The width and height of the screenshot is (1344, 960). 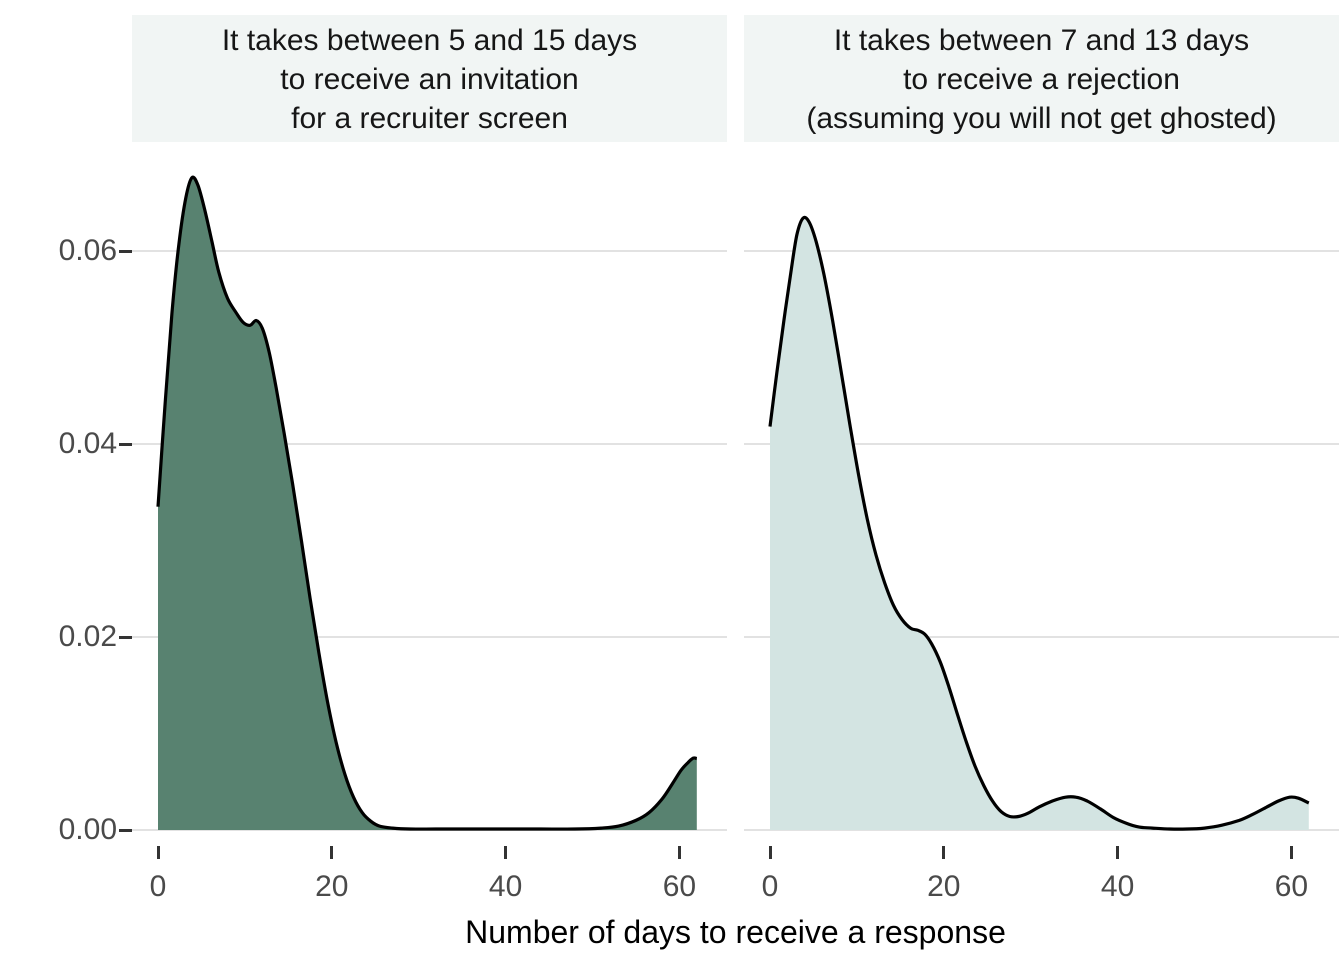 What do you see at coordinates (87, 443) in the screenshot?
I see `y-tick-label: 0.04` at bounding box center [87, 443].